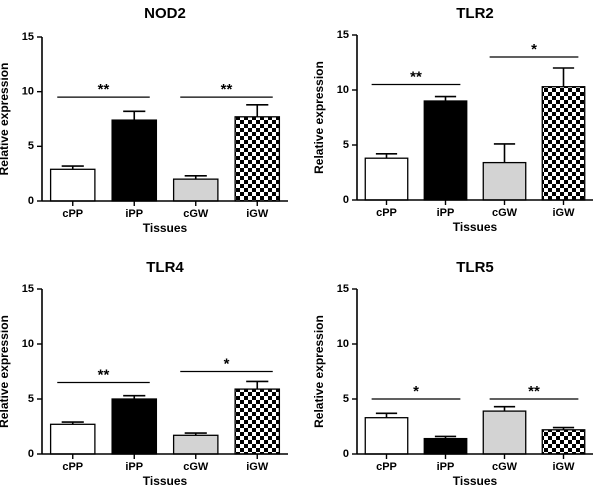  Describe the element at coordinates (165, 267) in the screenshot. I see `chart-title: TLR4` at that location.